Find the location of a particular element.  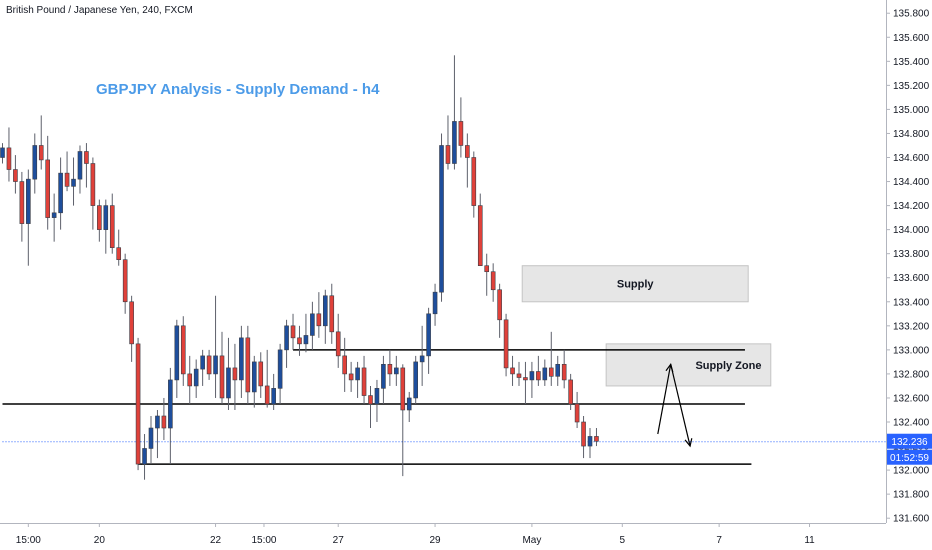

y-tick-label: 133.000 is located at coordinates (911, 350).